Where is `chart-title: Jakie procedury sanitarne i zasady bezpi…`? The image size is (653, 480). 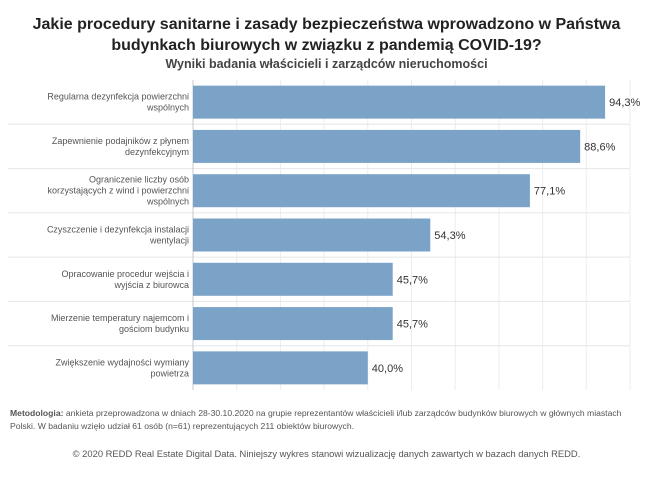 chart-title: Jakie procedury sanitarne i zasady bezpi… is located at coordinates (326, 35).